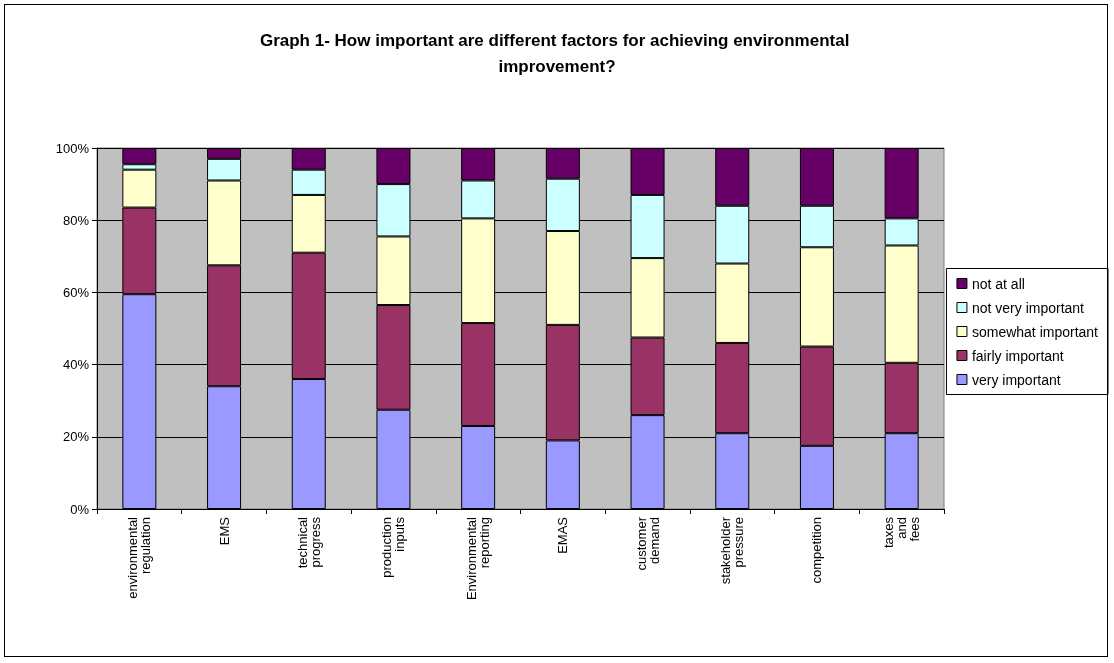 The image size is (1114, 663). Describe the element at coordinates (72, 148) in the screenshot. I see `y-tick-label: 100%` at that location.